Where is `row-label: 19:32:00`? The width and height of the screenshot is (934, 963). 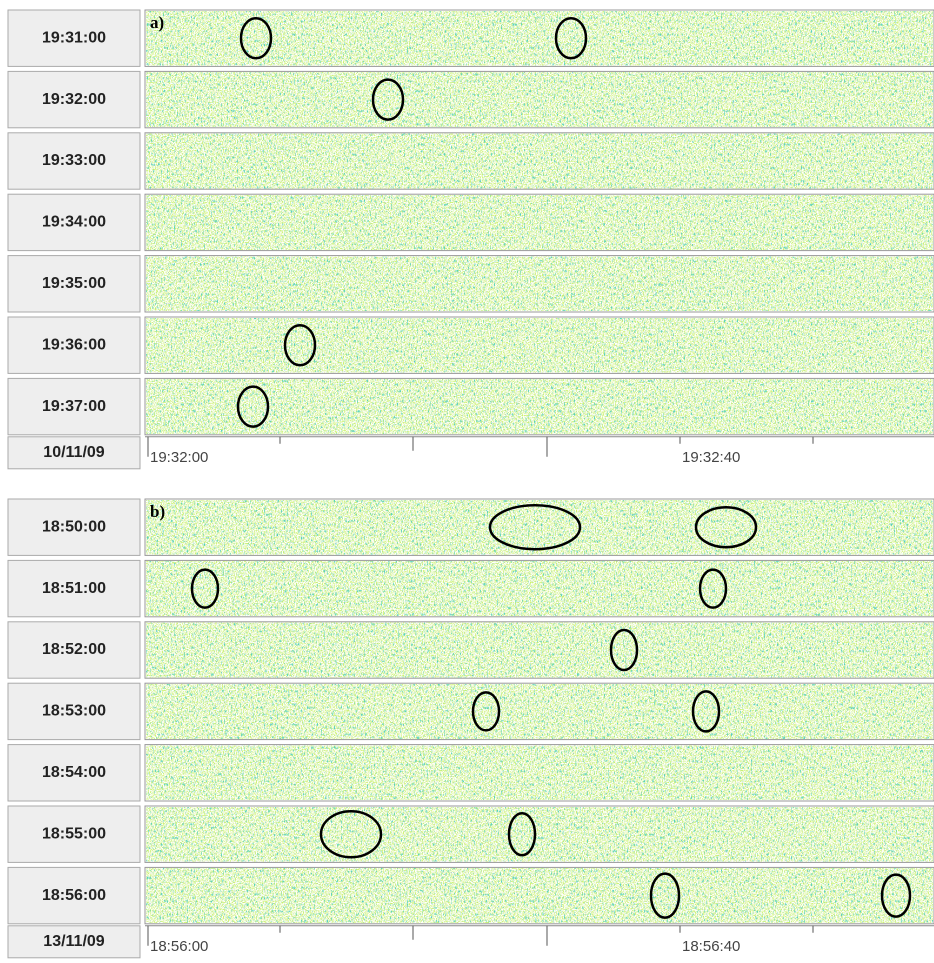
row-label: 19:32:00 is located at coordinates (74, 99).